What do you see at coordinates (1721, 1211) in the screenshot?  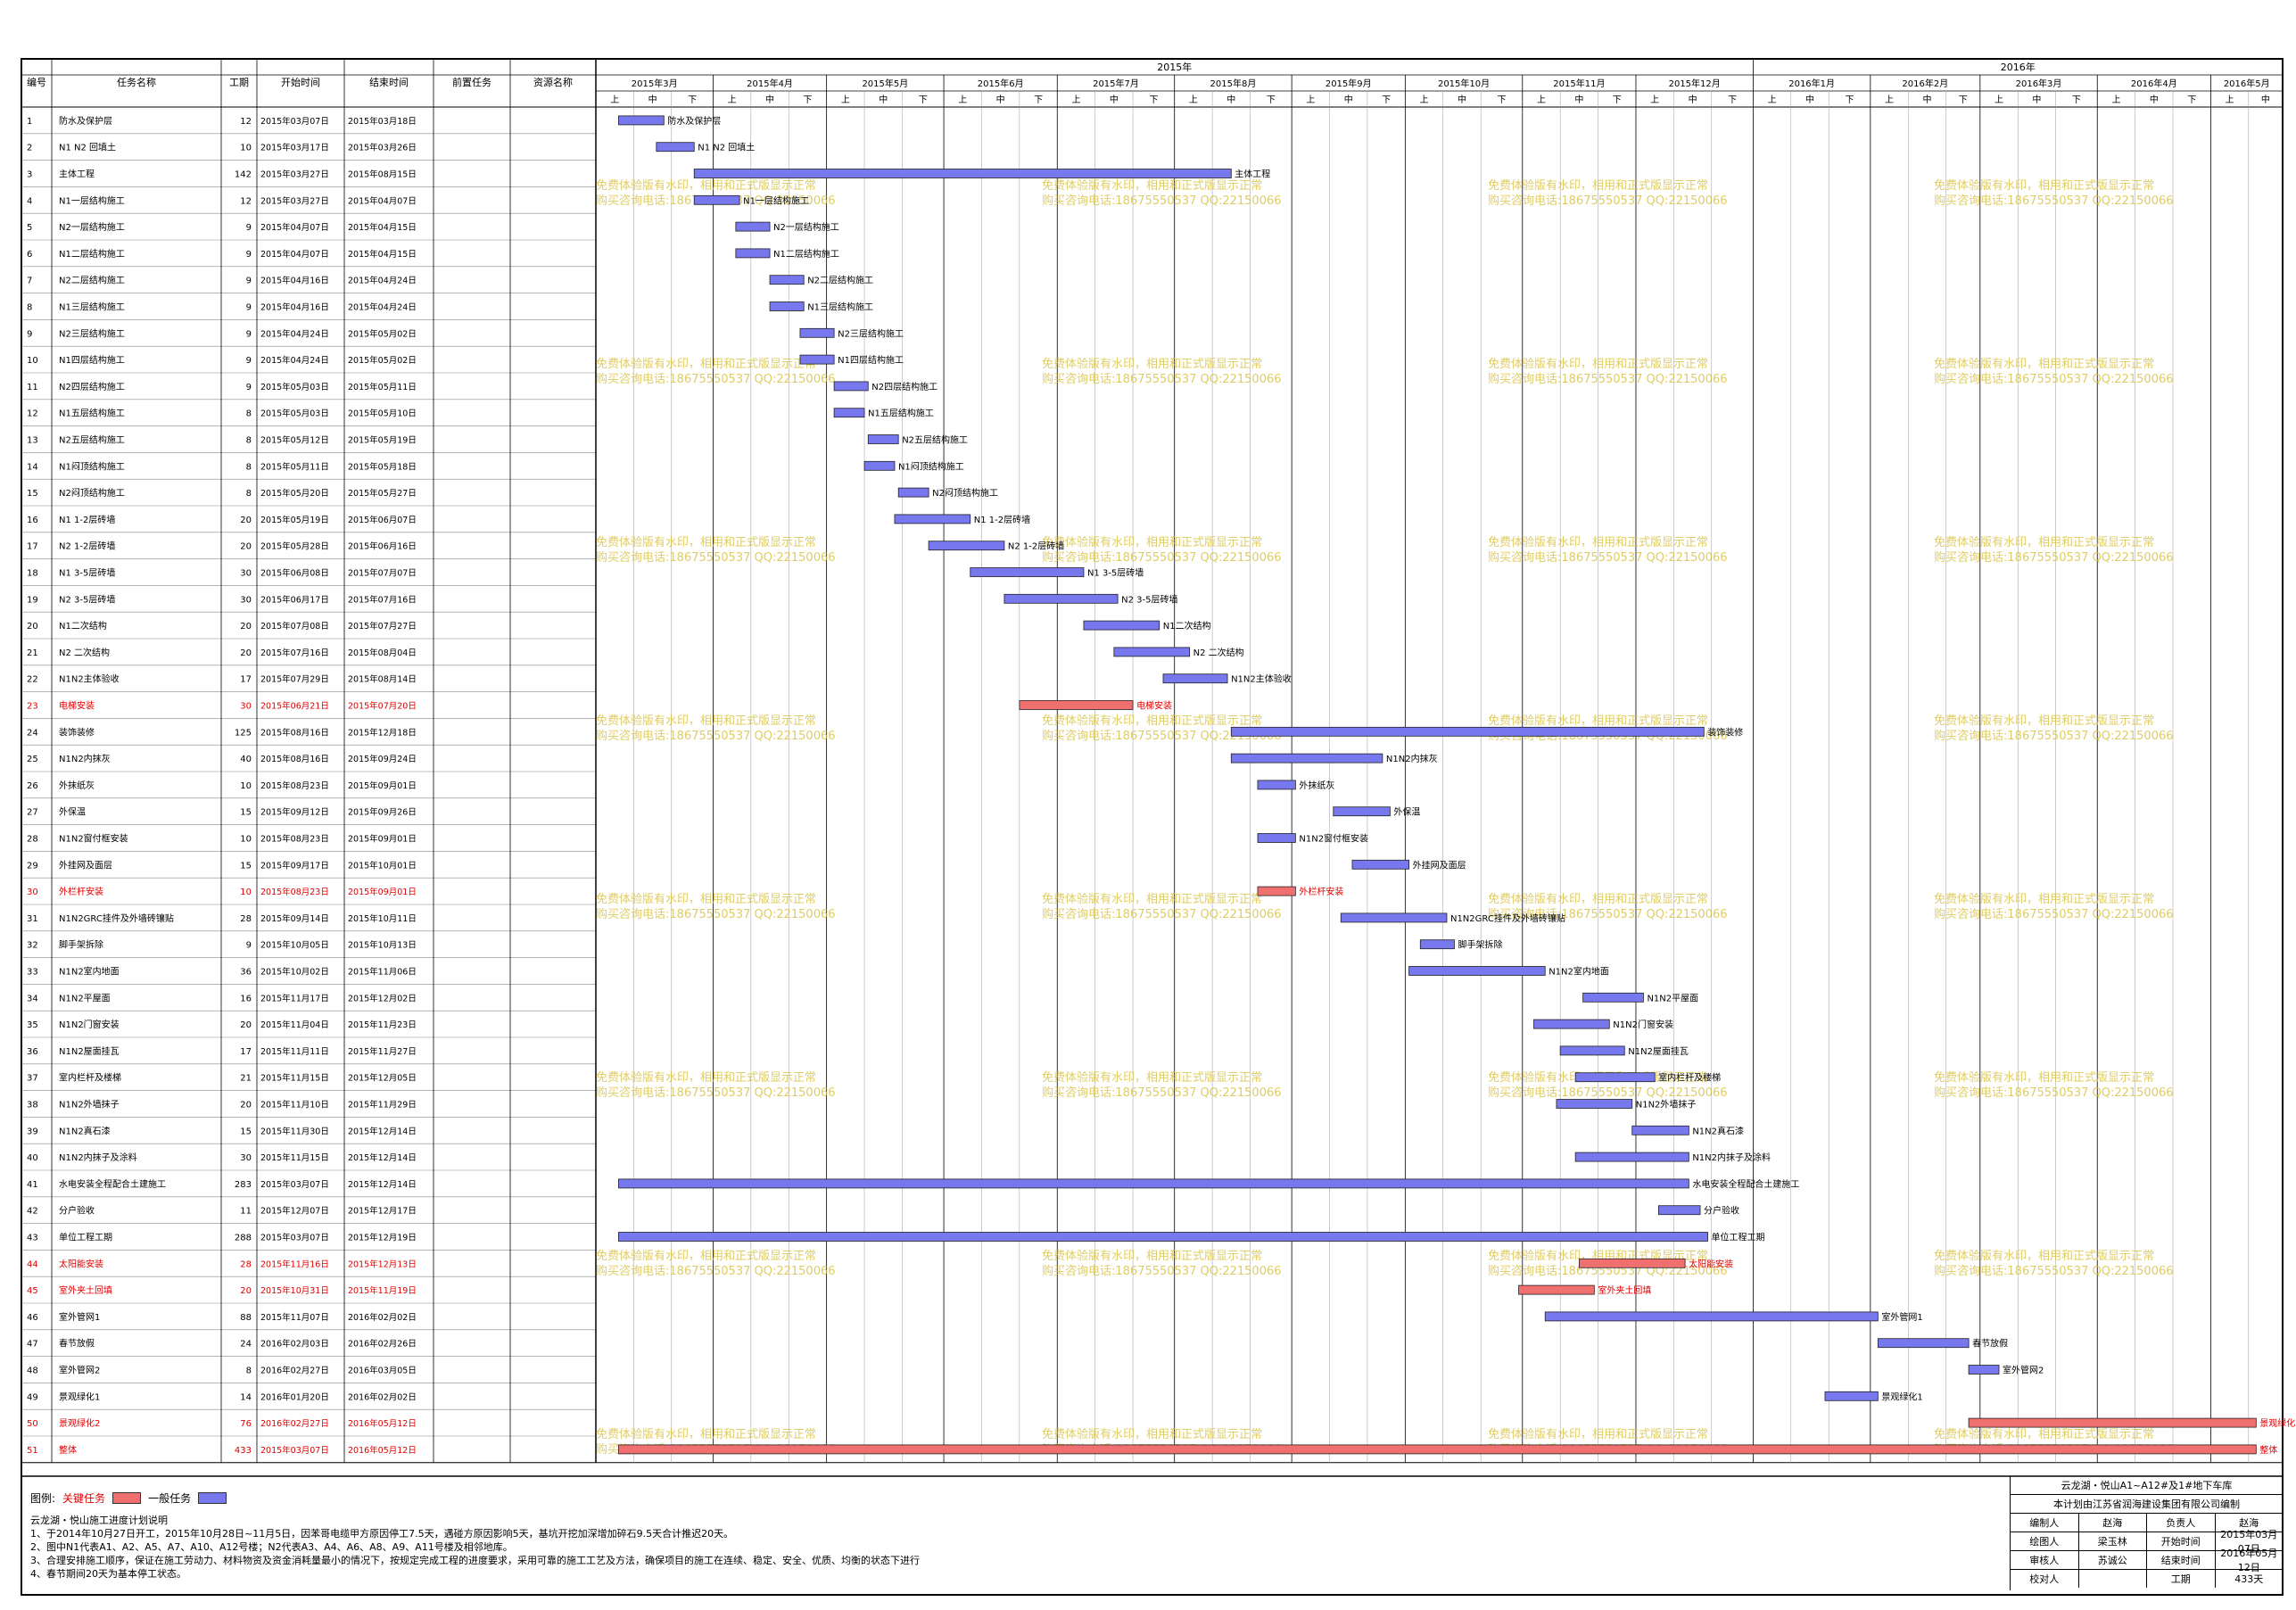 I see `gantt-bar-label: 分户验收` at bounding box center [1721, 1211].